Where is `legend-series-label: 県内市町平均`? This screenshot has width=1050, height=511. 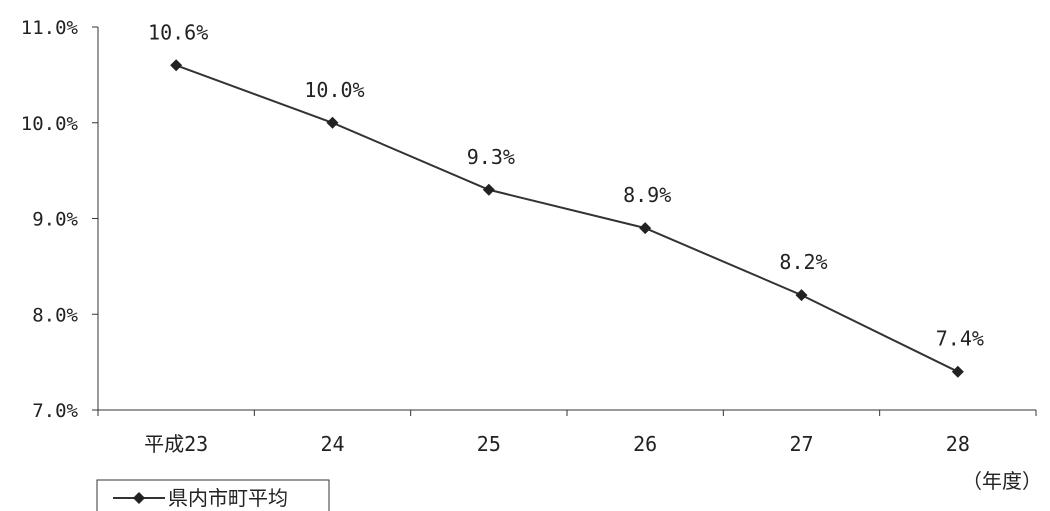
legend-series-label: 県内市町平均 is located at coordinates (228, 498).